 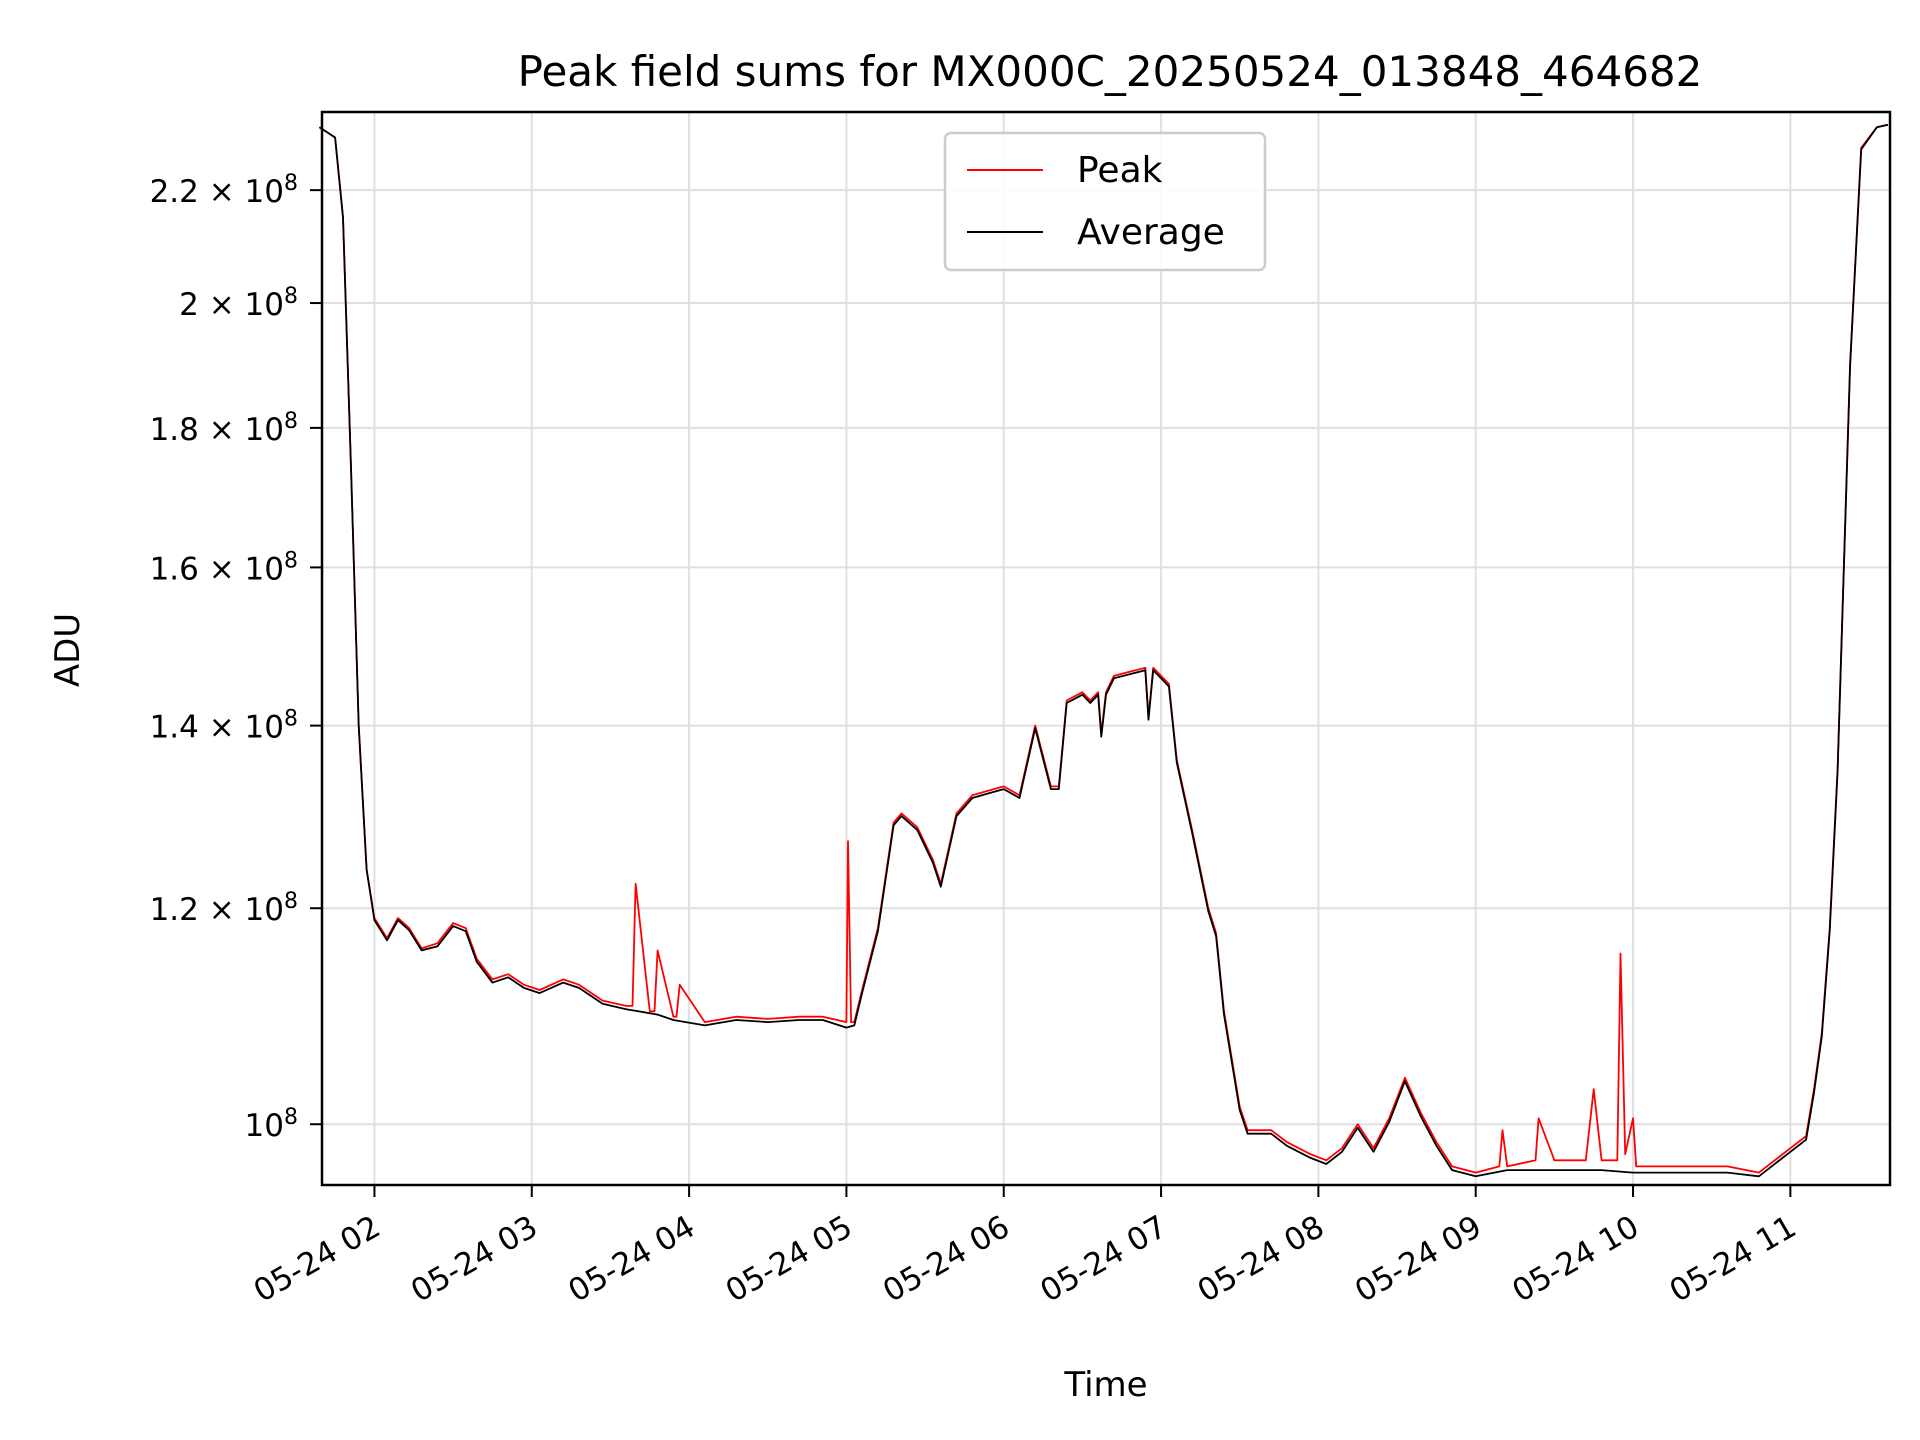 I want to click on x-axis-label: Time, so click(x=1105, y=1385).